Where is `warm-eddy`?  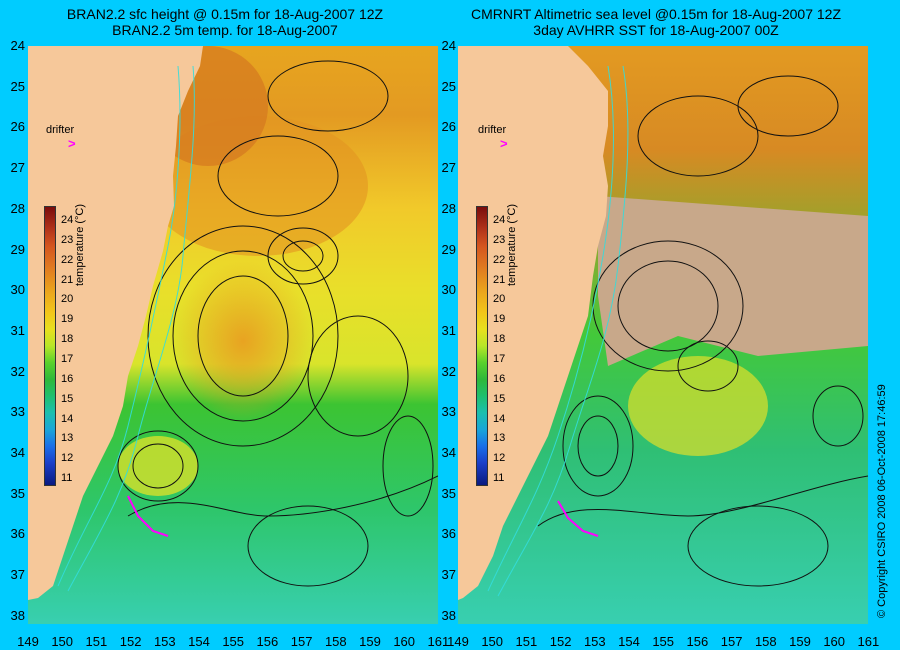
warm-eddy is located at coordinates (243, 341).